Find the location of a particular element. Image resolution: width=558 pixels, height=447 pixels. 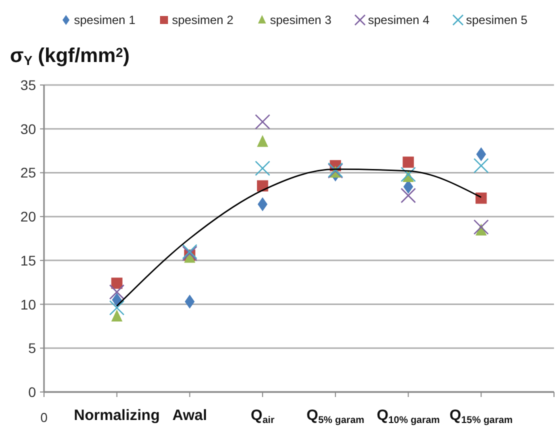

y-tick-label: 20 is located at coordinates (28, 216).